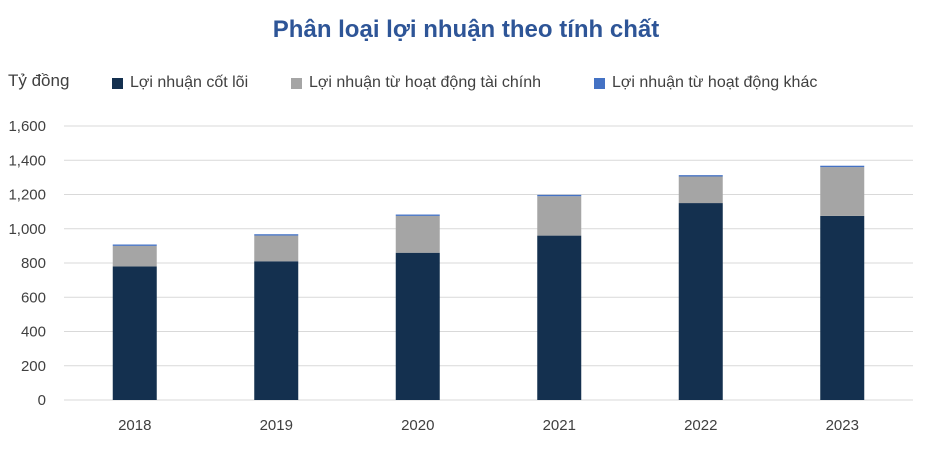 This screenshot has width=932, height=454. I want to click on chart-title: Phân loại lợi nhuận theo tính chất, so click(466, 29).